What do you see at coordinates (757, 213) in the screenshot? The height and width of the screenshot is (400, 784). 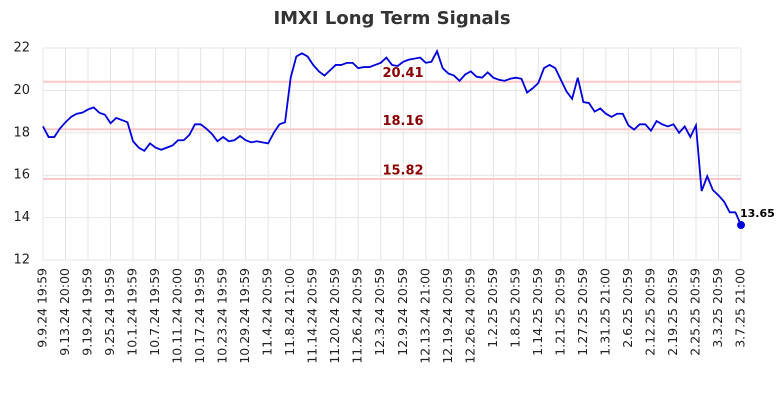 I see `last-value-label: 13.65` at bounding box center [757, 213].